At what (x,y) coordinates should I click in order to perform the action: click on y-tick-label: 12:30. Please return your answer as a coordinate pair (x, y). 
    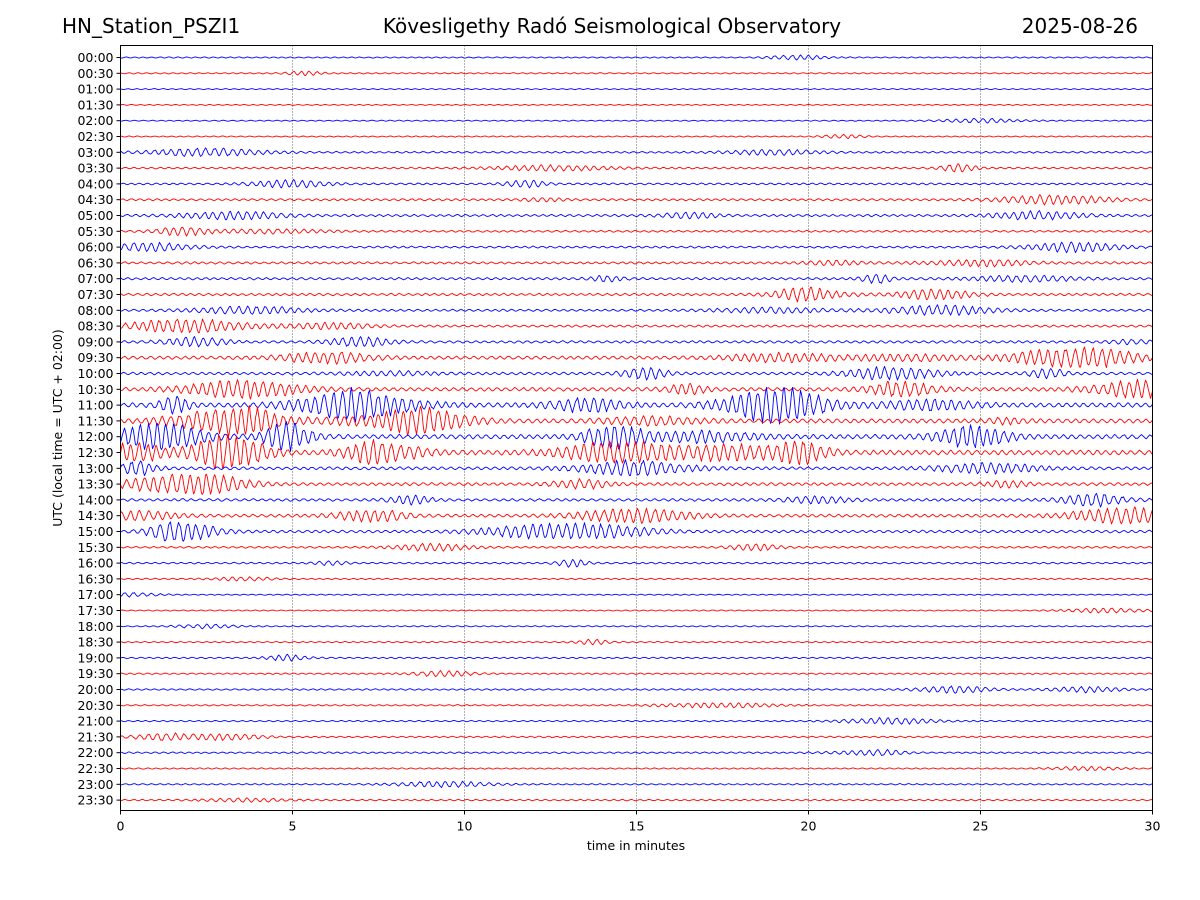
    Looking at the image, I should click on (95, 452).